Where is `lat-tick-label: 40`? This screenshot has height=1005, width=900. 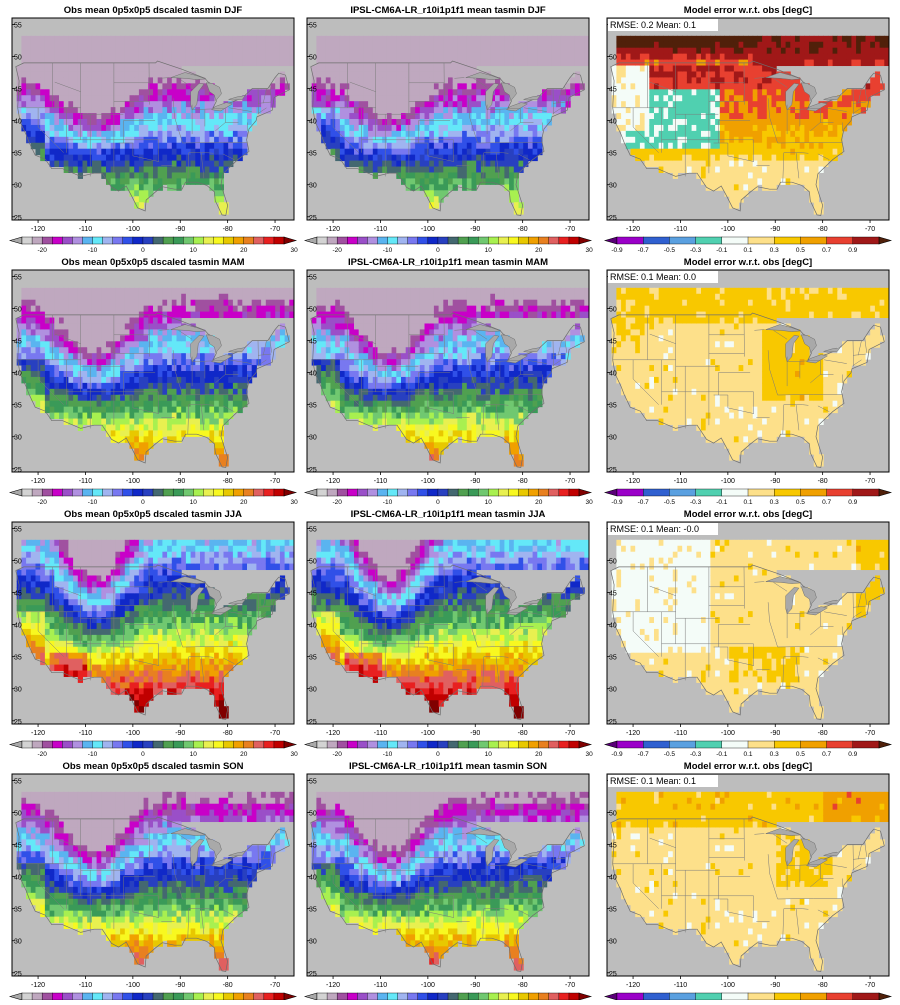 lat-tick-label: 40 is located at coordinates (18, 122).